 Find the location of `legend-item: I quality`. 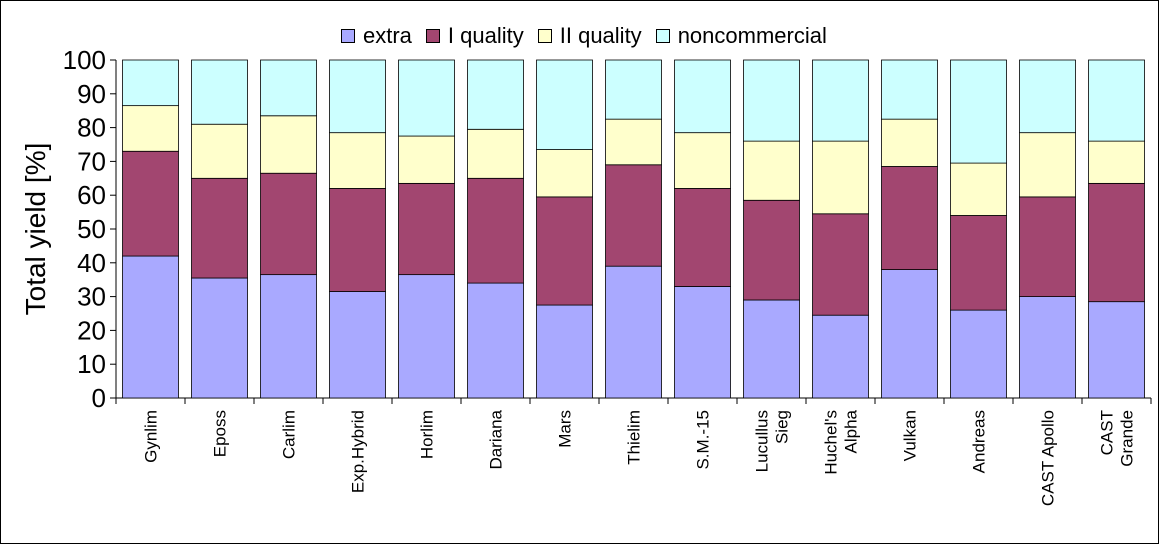

legend-item: I quality is located at coordinates (474, 36).